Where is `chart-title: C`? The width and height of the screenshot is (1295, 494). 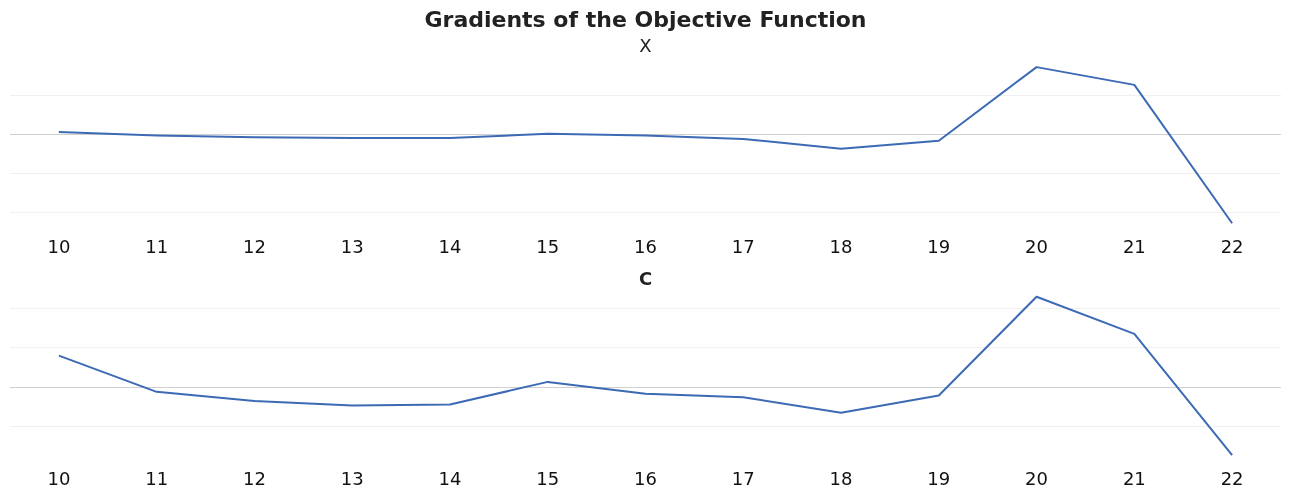
chart-title: C is located at coordinates (645, 279).